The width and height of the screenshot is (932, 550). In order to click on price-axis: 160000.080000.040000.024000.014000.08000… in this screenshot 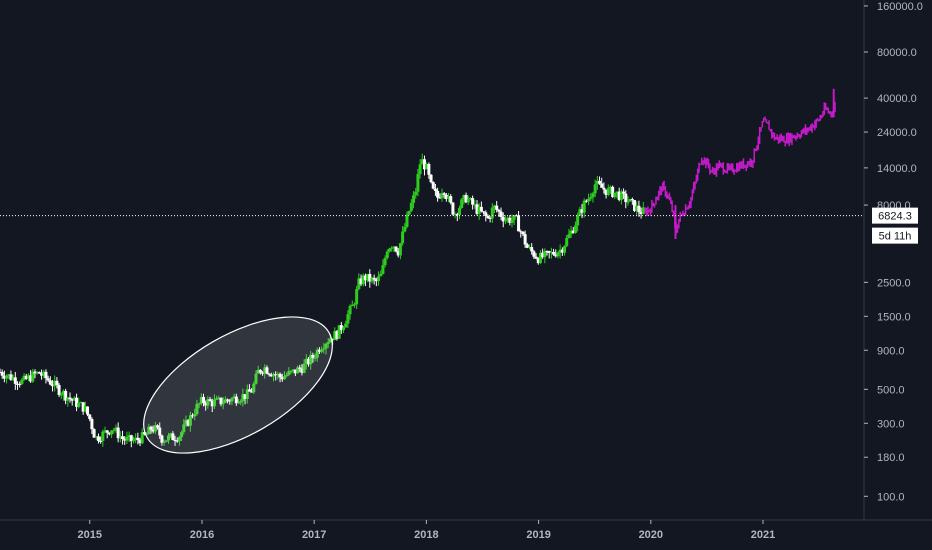, I will do `click(893, 252)`.